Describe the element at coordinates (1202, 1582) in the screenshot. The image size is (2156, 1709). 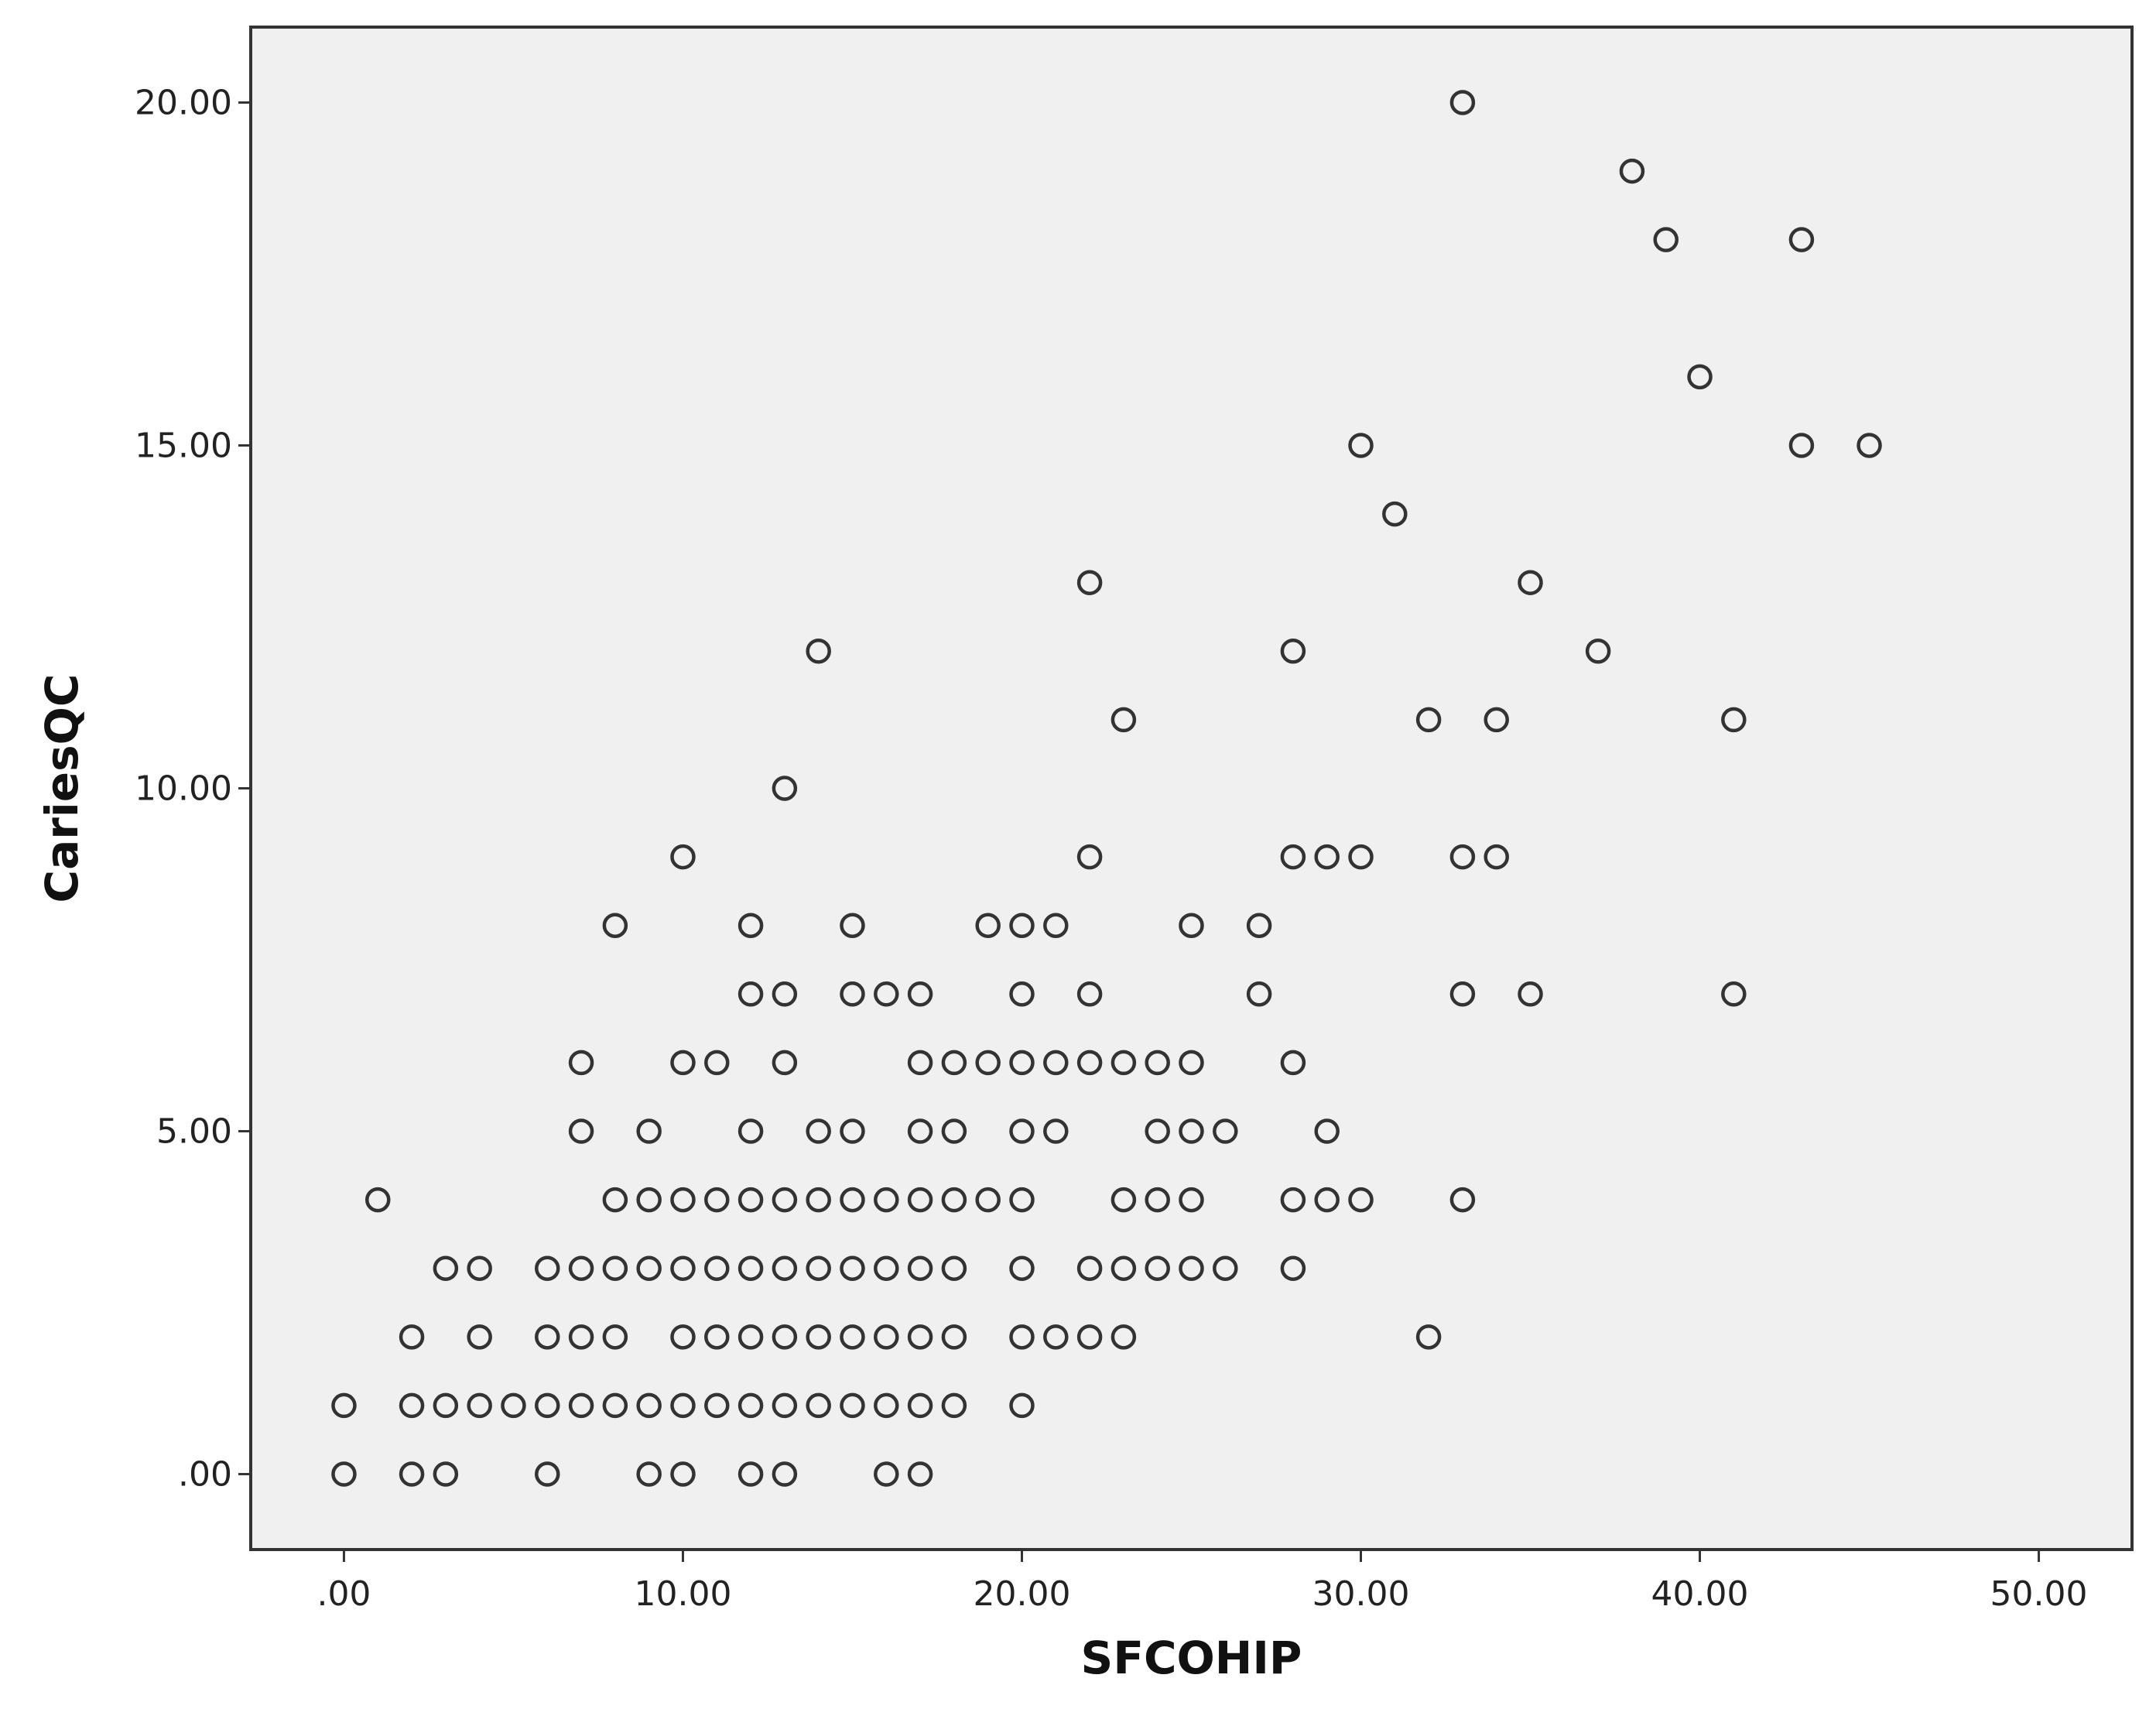
I see `x-axis-ticks: .00 10.00 20.00 30.00 40.00 50.00` at that location.